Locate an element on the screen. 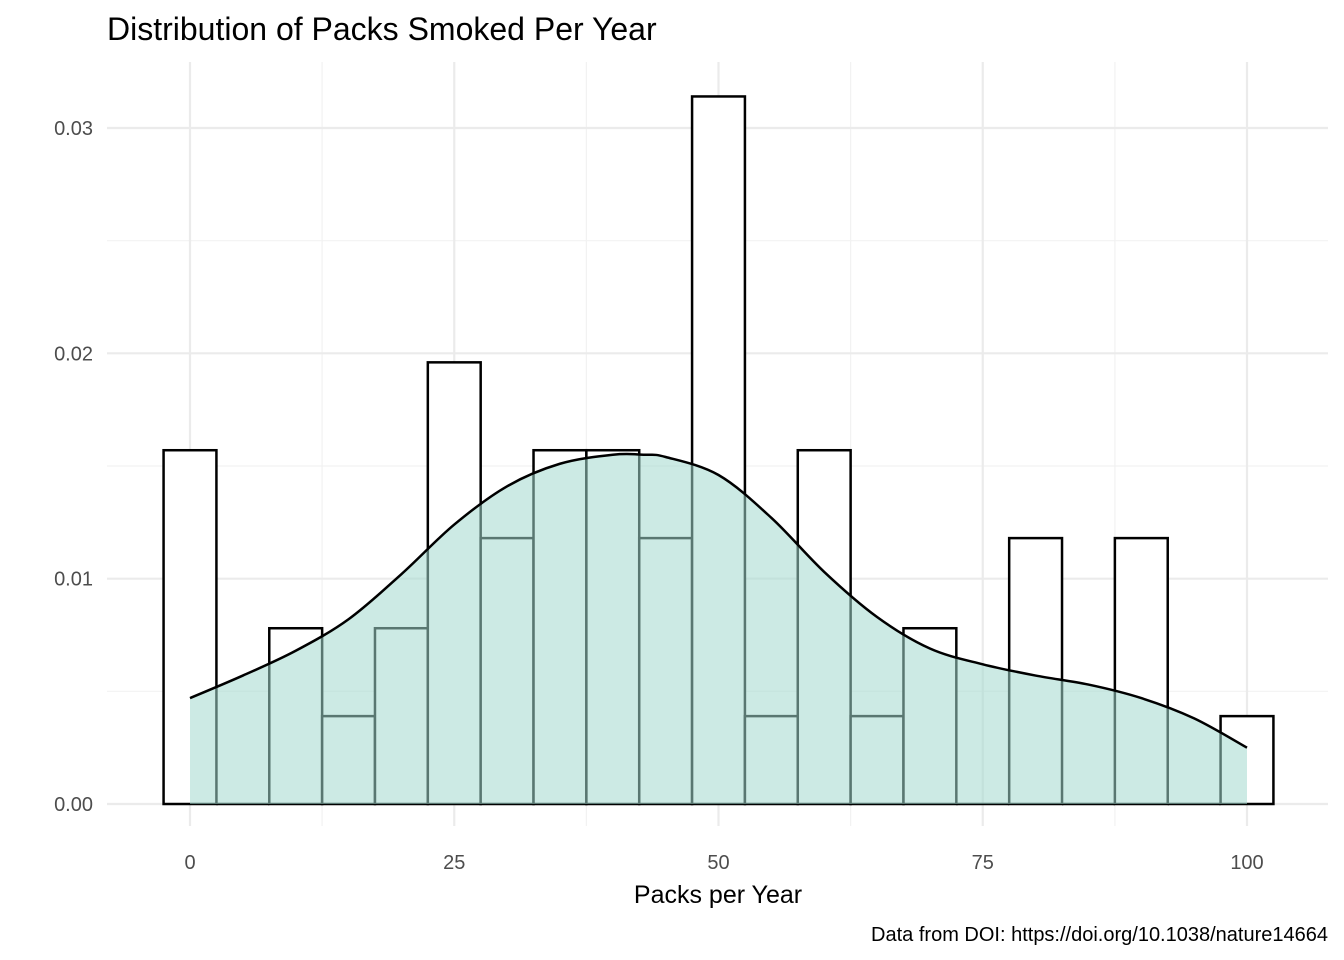 The width and height of the screenshot is (1344, 960). x-tick-label: 100 is located at coordinates (1246, 863).